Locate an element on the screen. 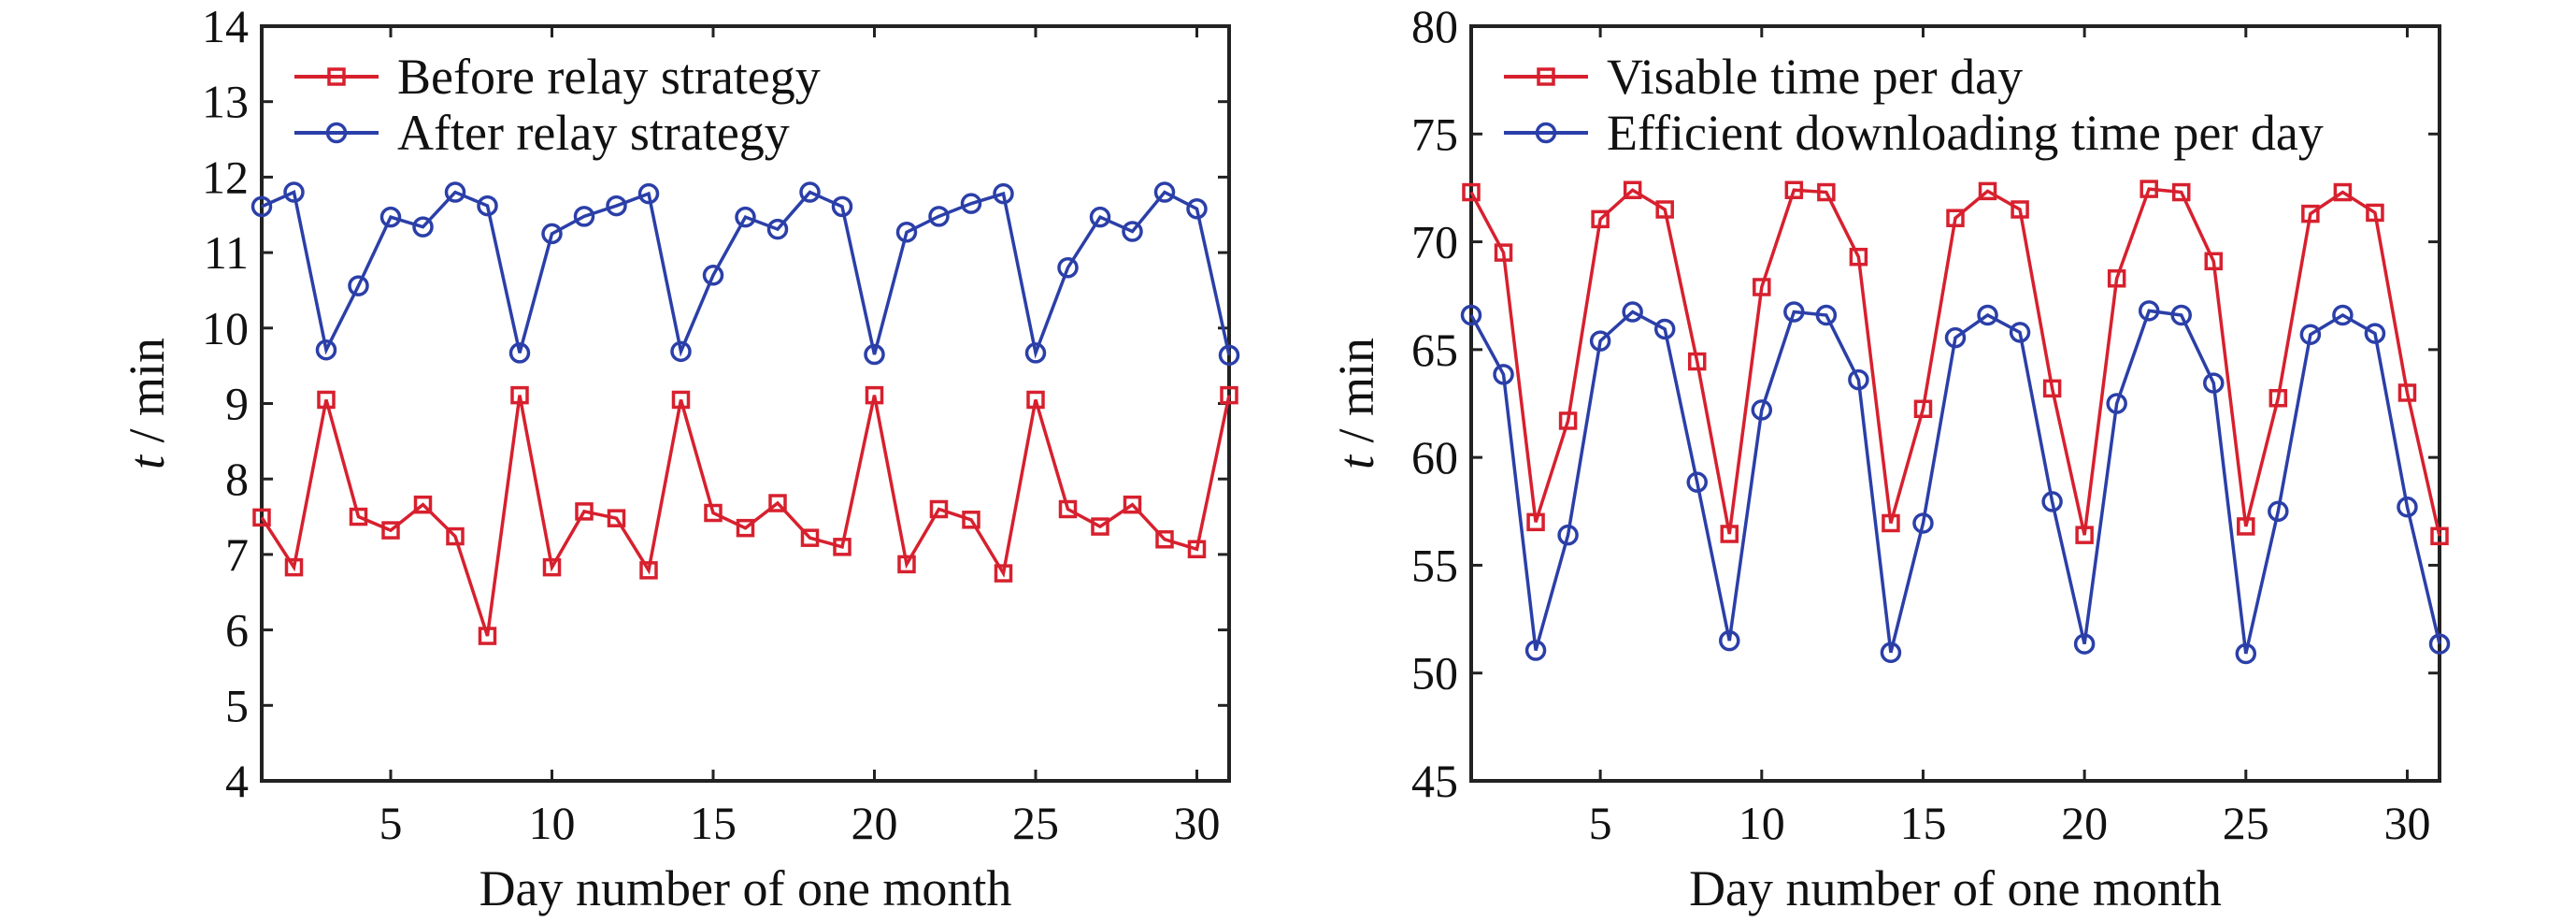  y-tick-label: 14 is located at coordinates (225, 26).